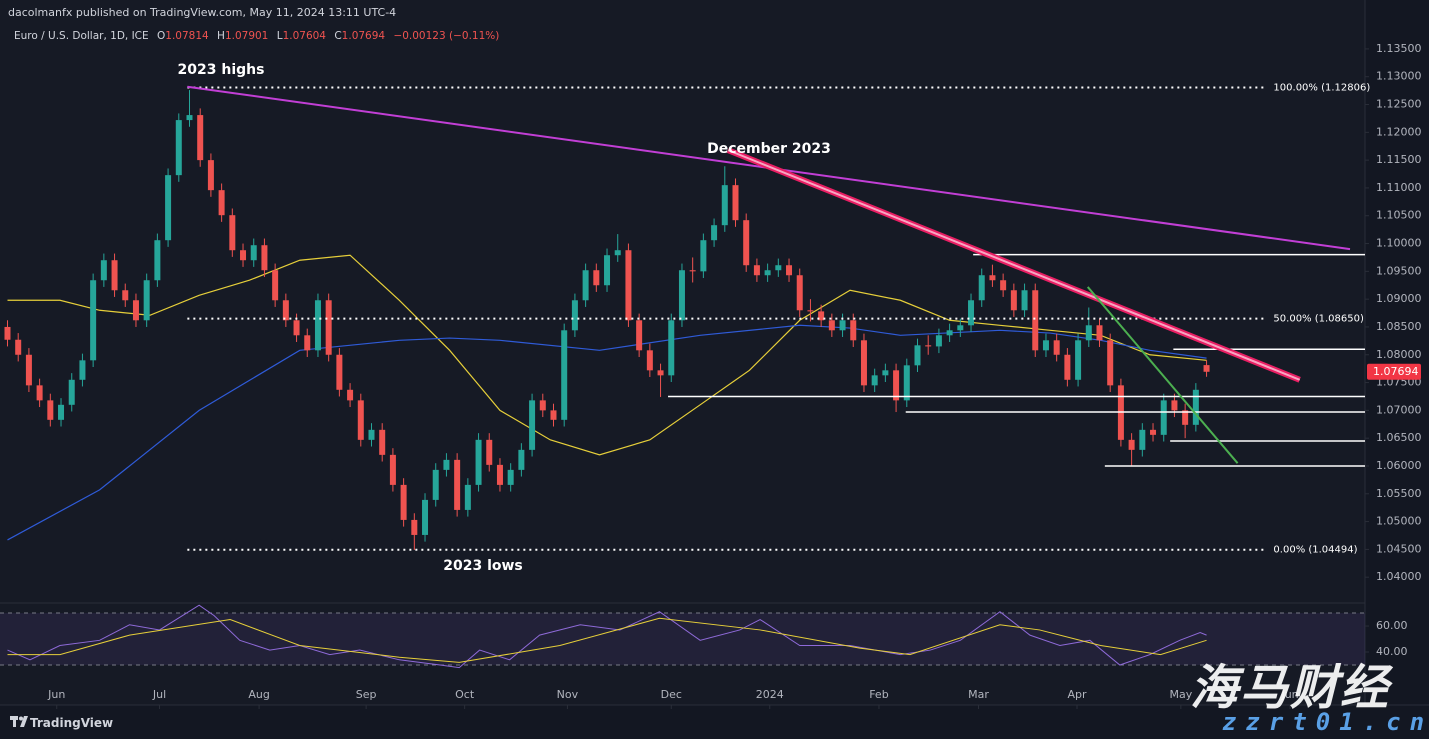  I want to click on y-tick-label: 1.09500, so click(1399, 270).